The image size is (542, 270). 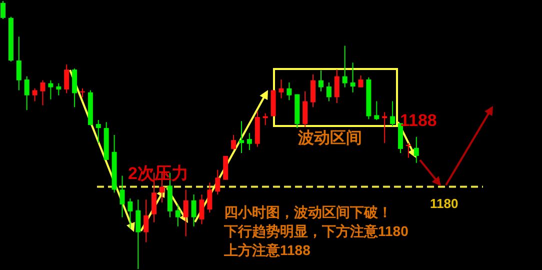 What do you see at coordinates (316, 231) in the screenshot?
I see `annotation: 下行趋势明显，下方注意1180` at bounding box center [316, 231].